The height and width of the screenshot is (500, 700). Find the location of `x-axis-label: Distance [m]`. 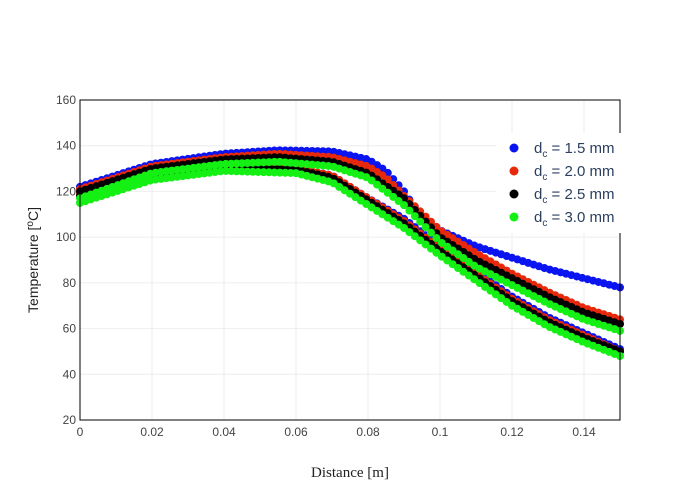

x-axis-label: Distance [m] is located at coordinates (350, 473).